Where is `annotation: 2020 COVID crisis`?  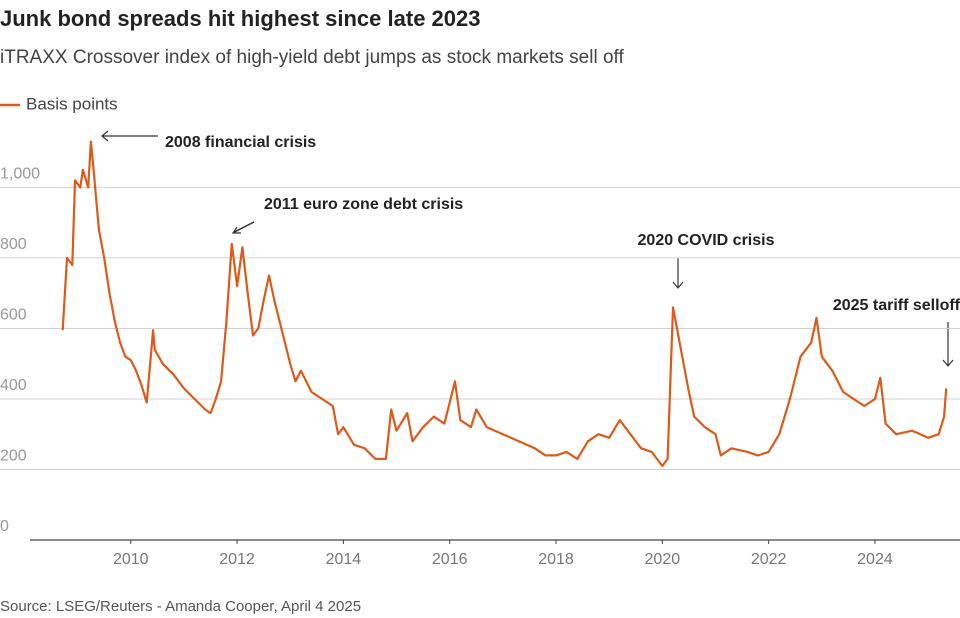 annotation: 2020 COVID crisis is located at coordinates (706, 240).